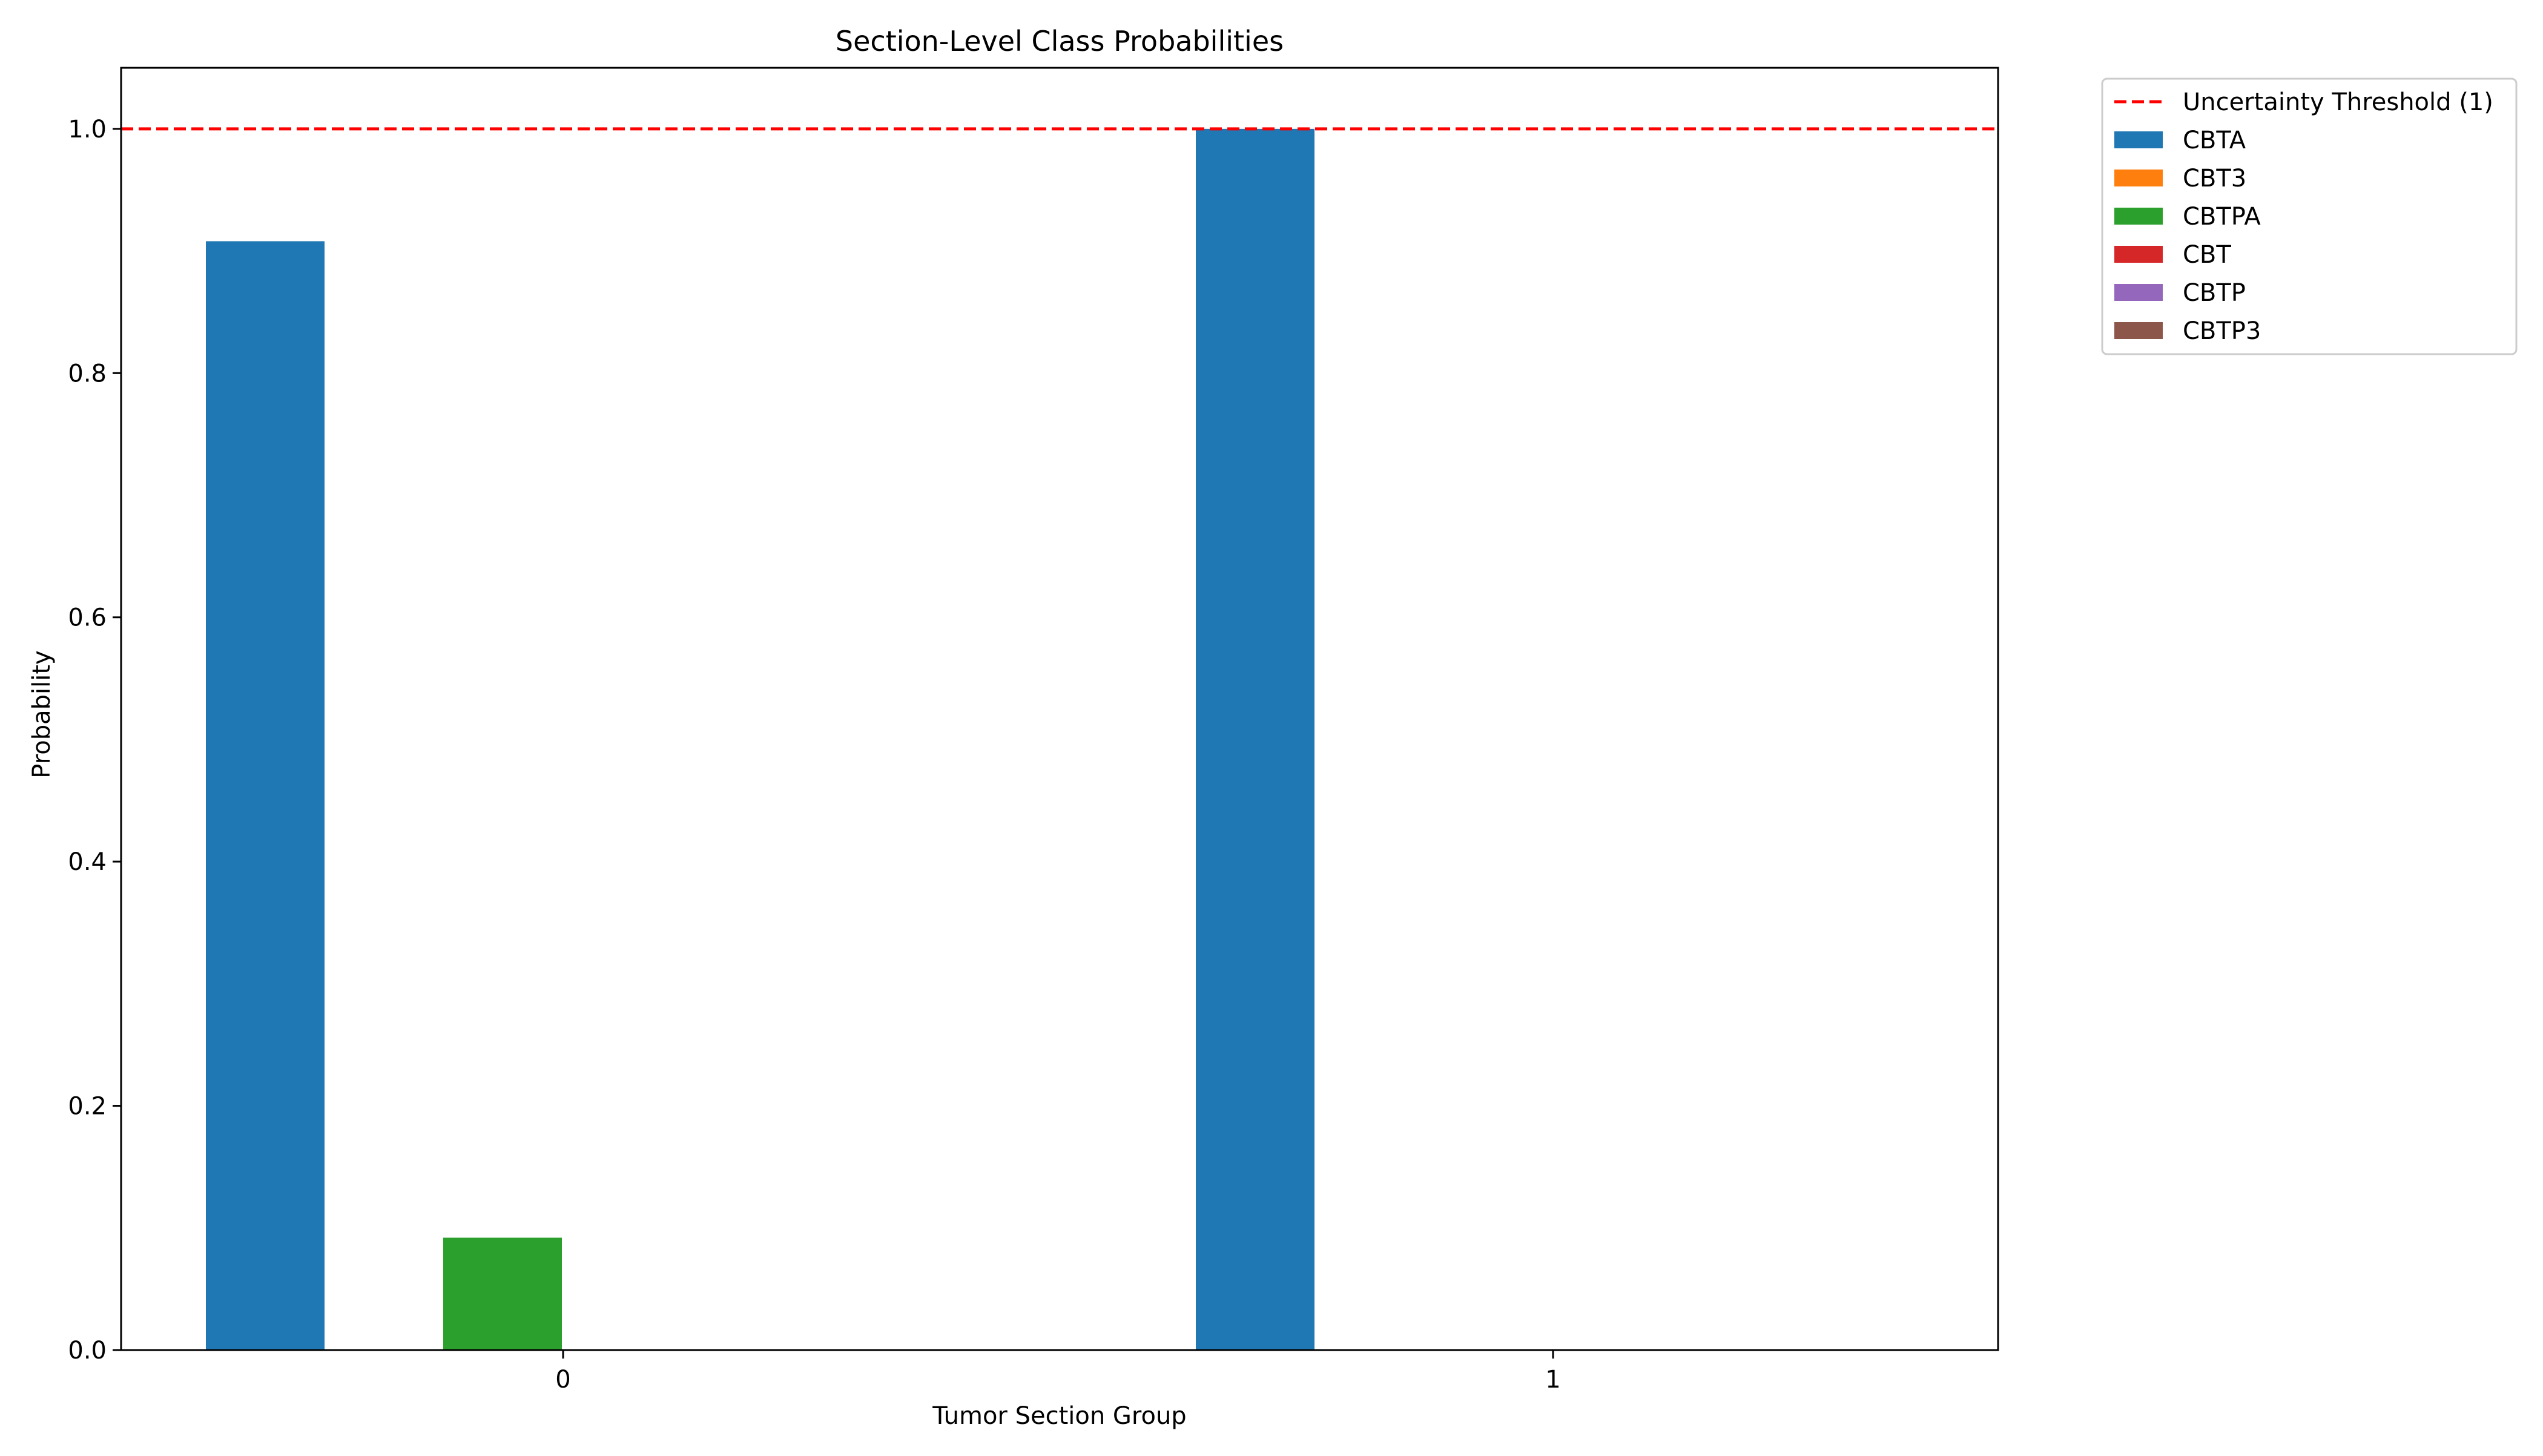 This screenshot has width=2543, height=1456. What do you see at coordinates (2222, 331) in the screenshot?
I see `legend-label-cbtp3: CBTP3` at bounding box center [2222, 331].